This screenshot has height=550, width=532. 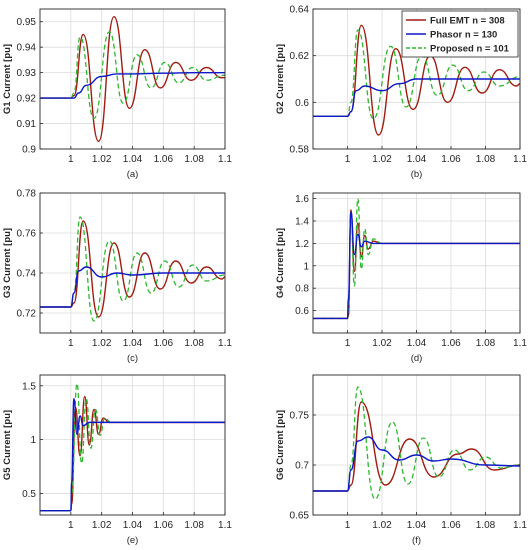 What do you see at coordinates (300, 516) in the screenshot?
I see `y-tick-label: 0.65` at bounding box center [300, 516].